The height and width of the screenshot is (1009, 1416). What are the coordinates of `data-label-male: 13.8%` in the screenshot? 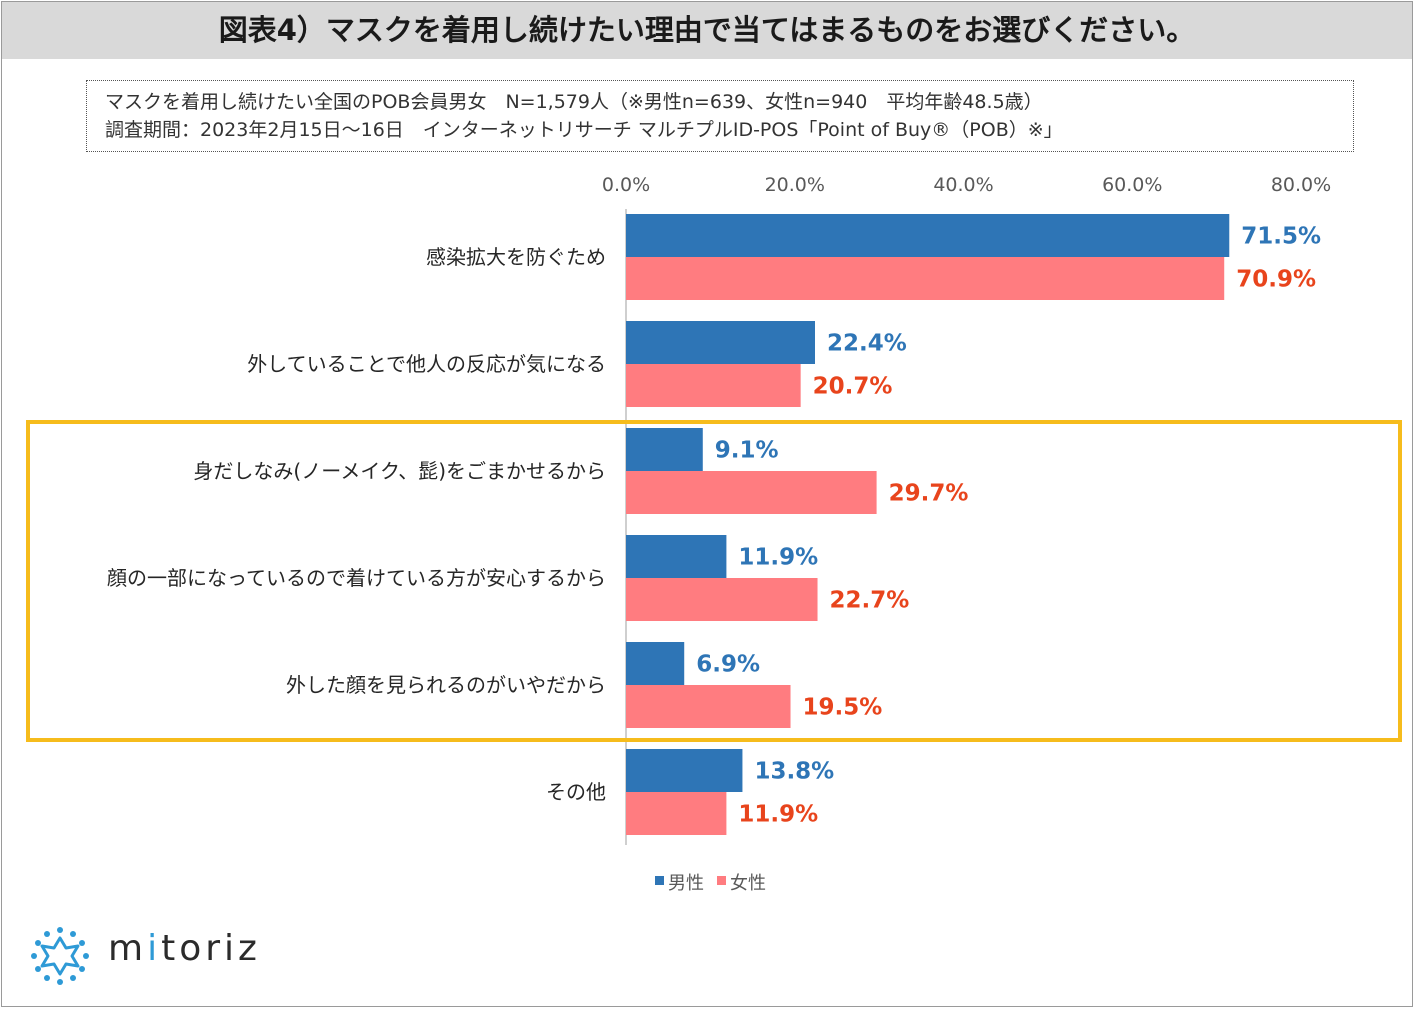 It's located at (794, 772).